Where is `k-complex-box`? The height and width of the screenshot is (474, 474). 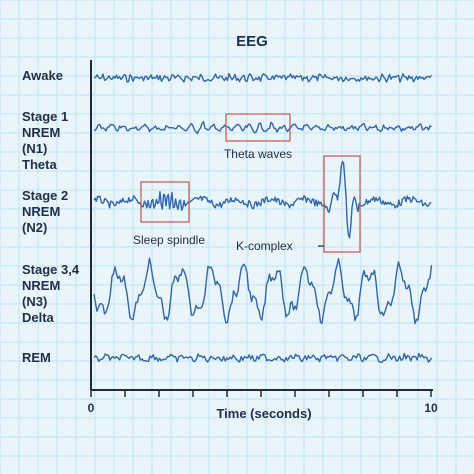
k-complex-box is located at coordinates (342, 204).